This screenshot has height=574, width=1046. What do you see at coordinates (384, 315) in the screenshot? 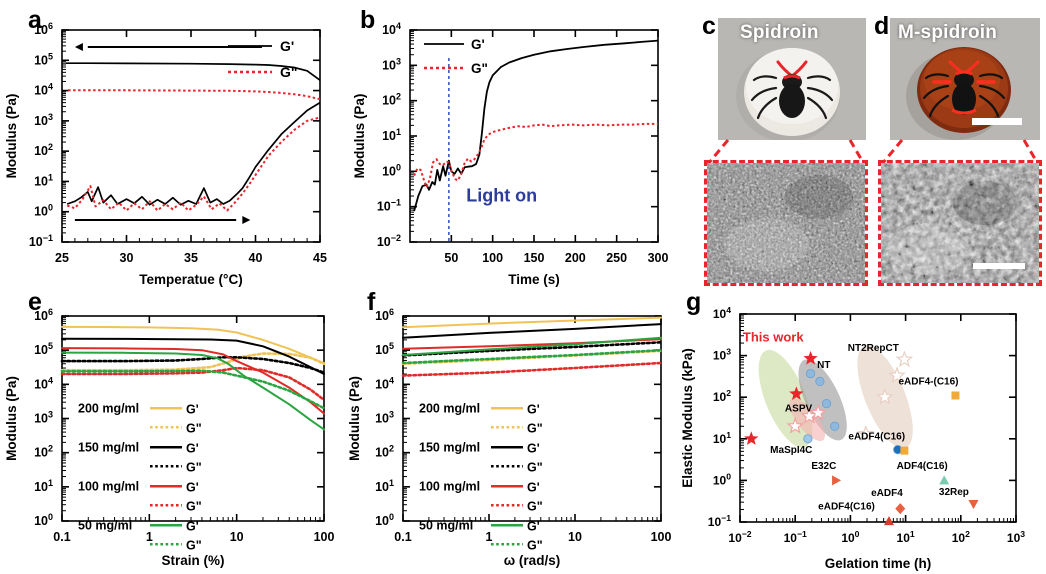
I see `svg-text: 10⁶` at bounding box center [384, 315].